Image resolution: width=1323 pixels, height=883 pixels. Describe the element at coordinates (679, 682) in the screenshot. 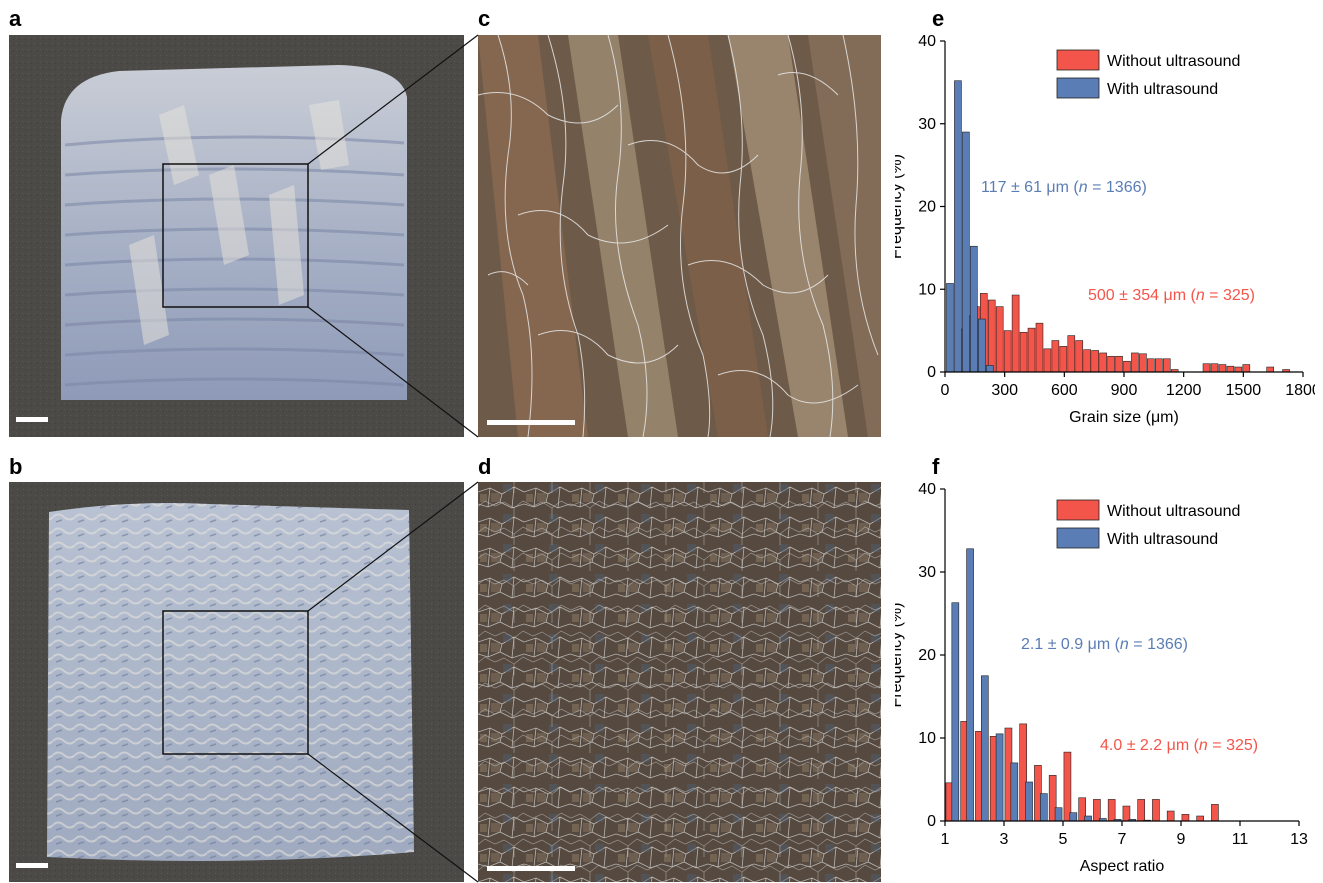

I see `micrograph-d` at that location.